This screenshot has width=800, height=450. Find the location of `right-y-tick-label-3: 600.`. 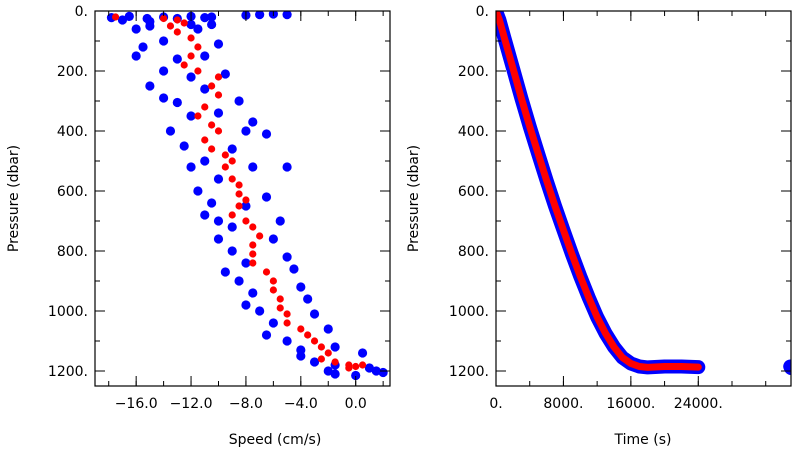

right-y-tick-label-3: 600. is located at coordinates (473, 192).